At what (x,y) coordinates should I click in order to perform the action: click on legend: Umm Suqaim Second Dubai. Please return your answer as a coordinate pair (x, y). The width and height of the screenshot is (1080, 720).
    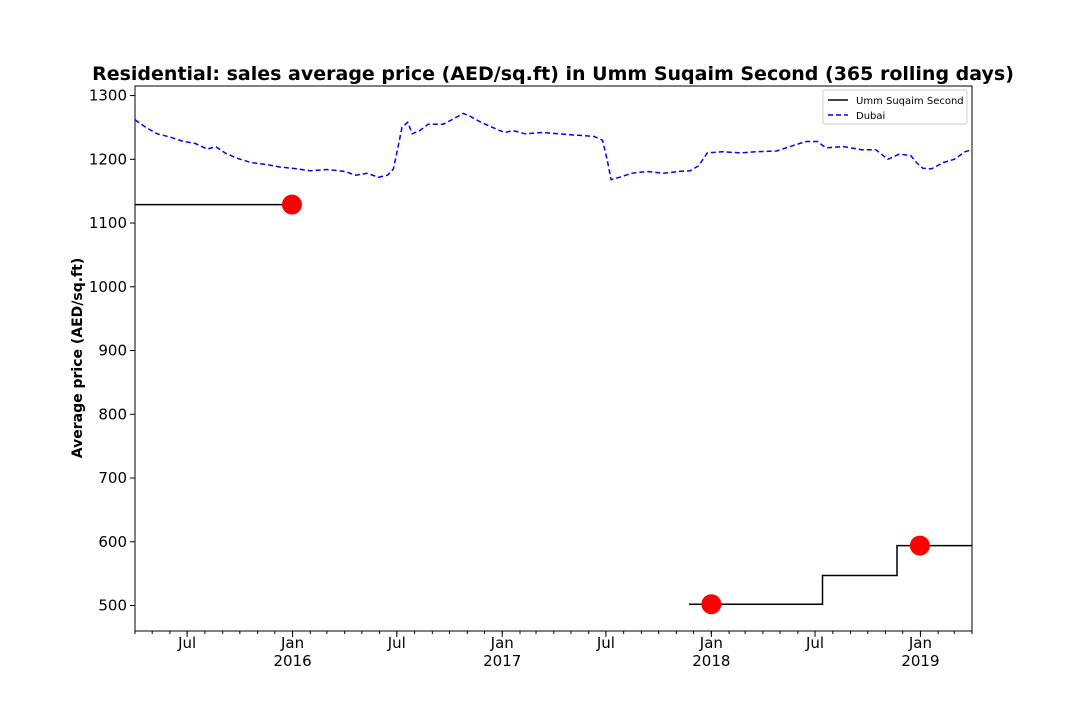
    Looking at the image, I should click on (895, 107).